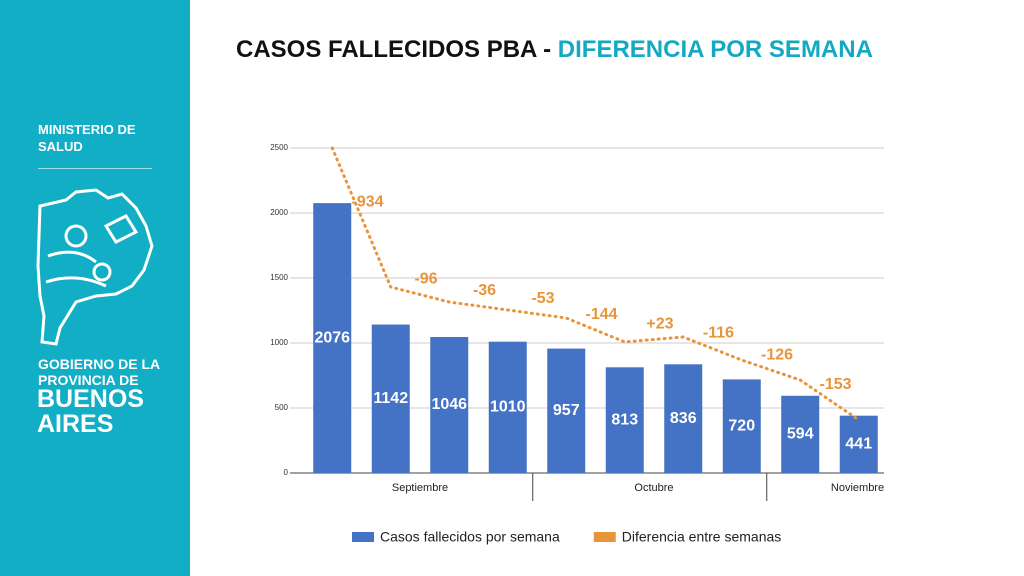  Describe the element at coordinates (279, 277) in the screenshot. I see `y-tick-label: 1500` at that location.